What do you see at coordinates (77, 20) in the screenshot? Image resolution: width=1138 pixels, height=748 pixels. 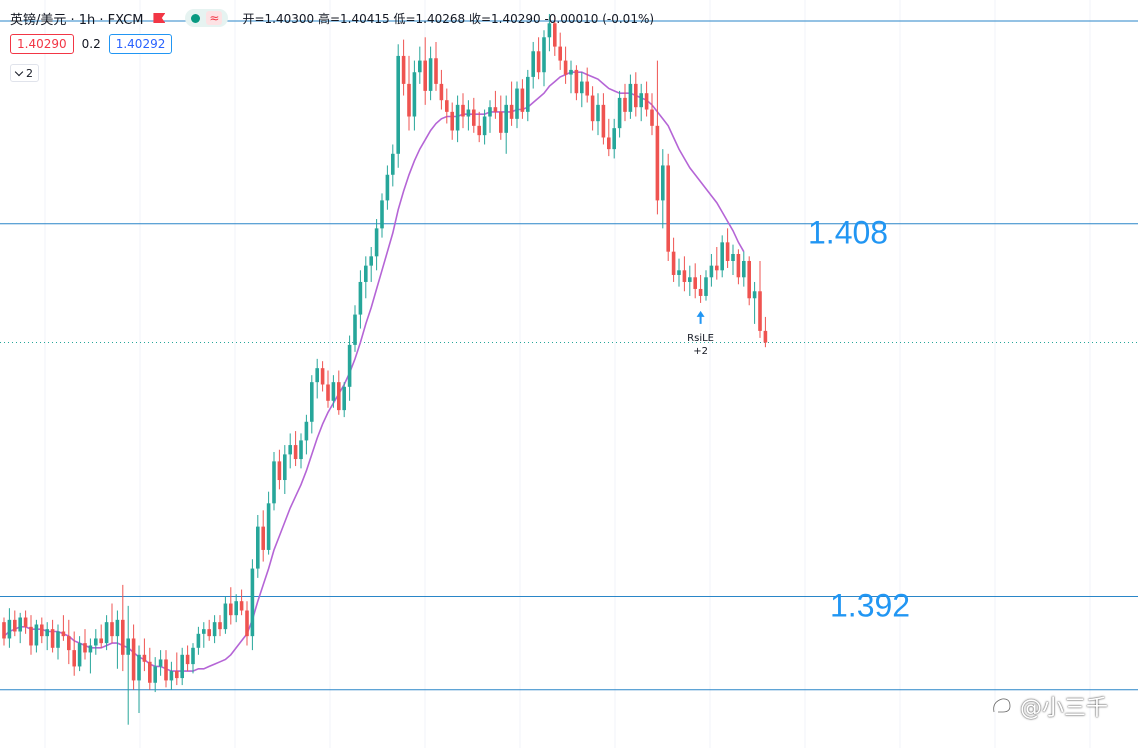 I see `symbol-title: 英镑/美元 · 1h · FXCM` at bounding box center [77, 20].